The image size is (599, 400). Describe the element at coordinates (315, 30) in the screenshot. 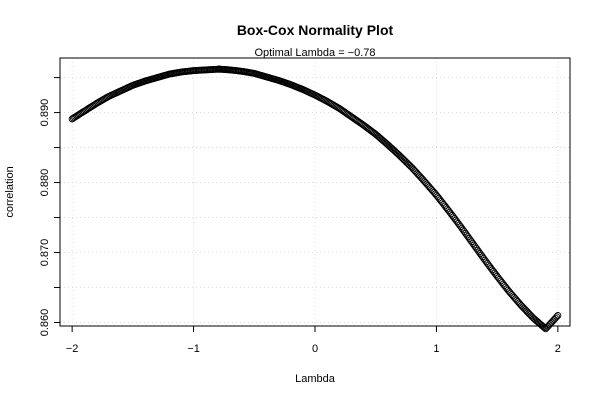

I see `chart-title: Box-Cox Normality Plot` at that location.